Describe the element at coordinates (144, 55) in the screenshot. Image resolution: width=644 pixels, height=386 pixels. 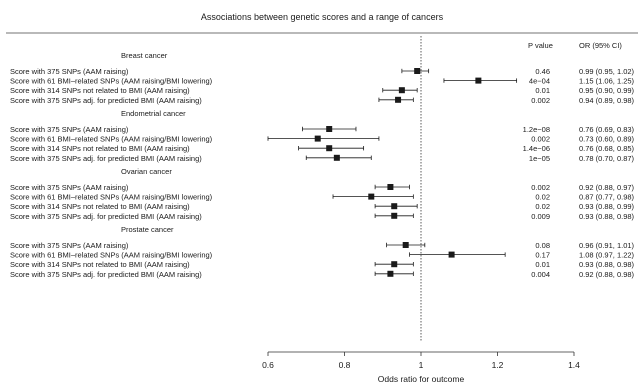
I see `section-heading: Breast cancer` at that location.